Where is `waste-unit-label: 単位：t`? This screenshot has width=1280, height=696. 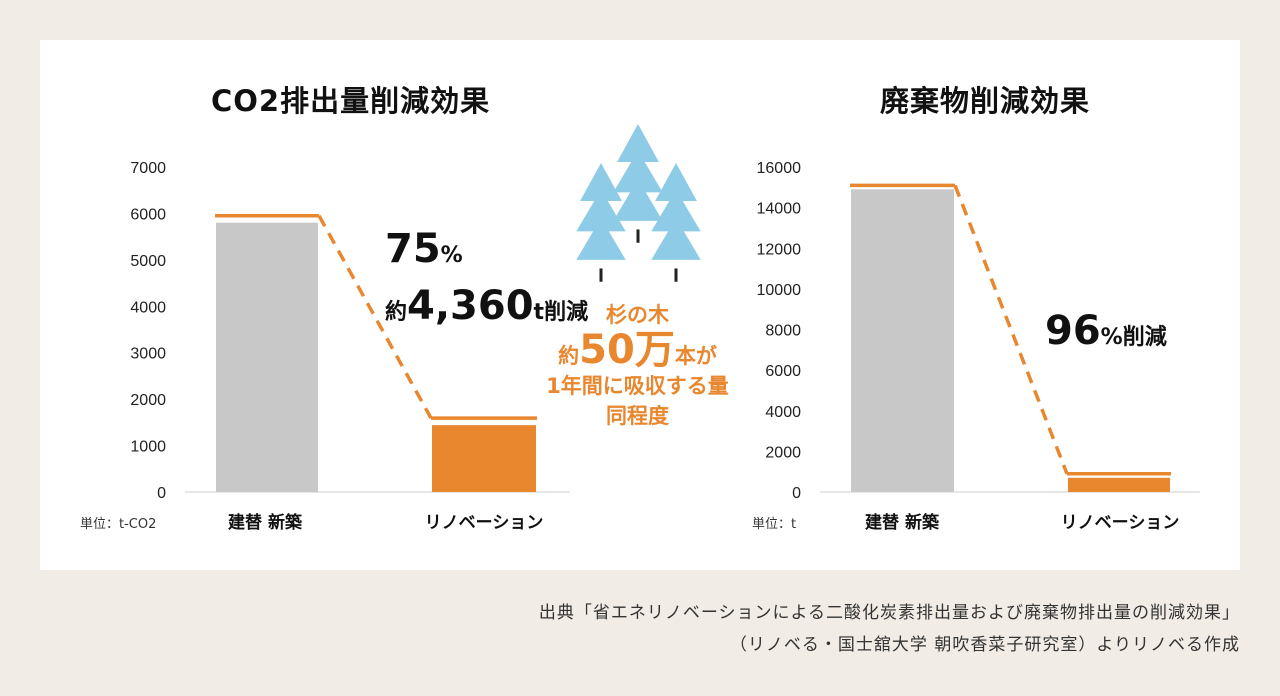
waste-unit-label: 単位：t is located at coordinates (774, 524).